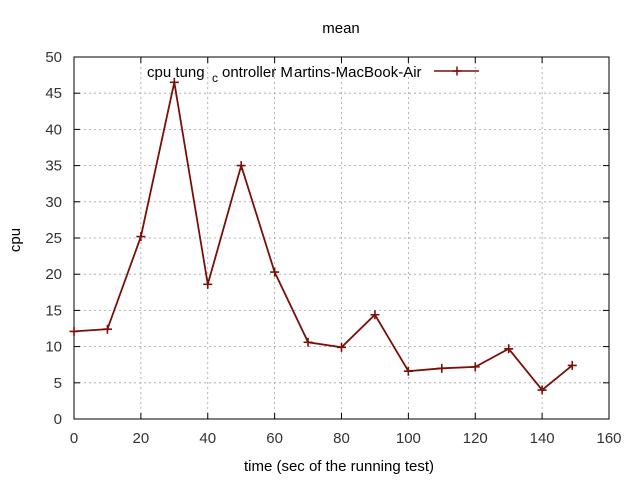 The width and height of the screenshot is (640, 480). What do you see at coordinates (58, 419) in the screenshot?
I see `y-tick-label: 0` at bounding box center [58, 419].